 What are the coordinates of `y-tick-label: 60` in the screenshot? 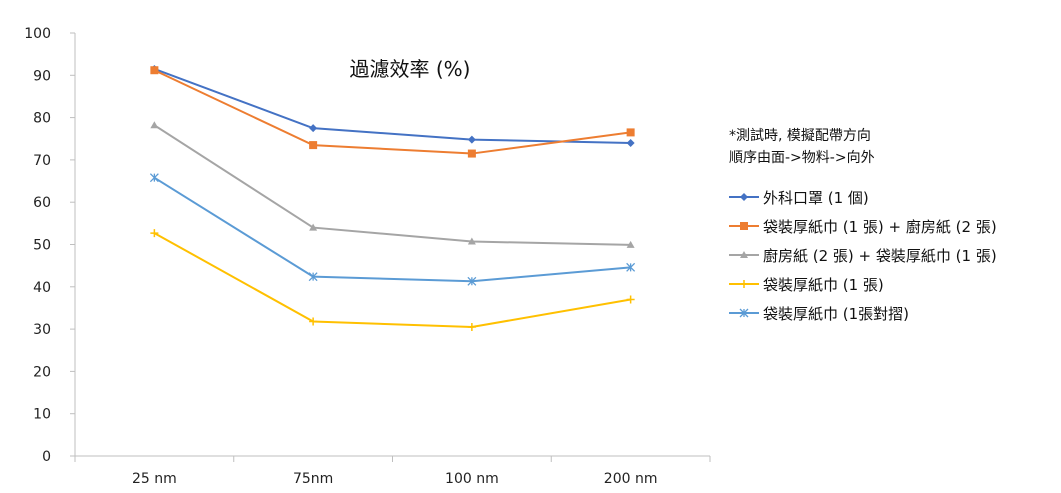 It's located at (42, 203).